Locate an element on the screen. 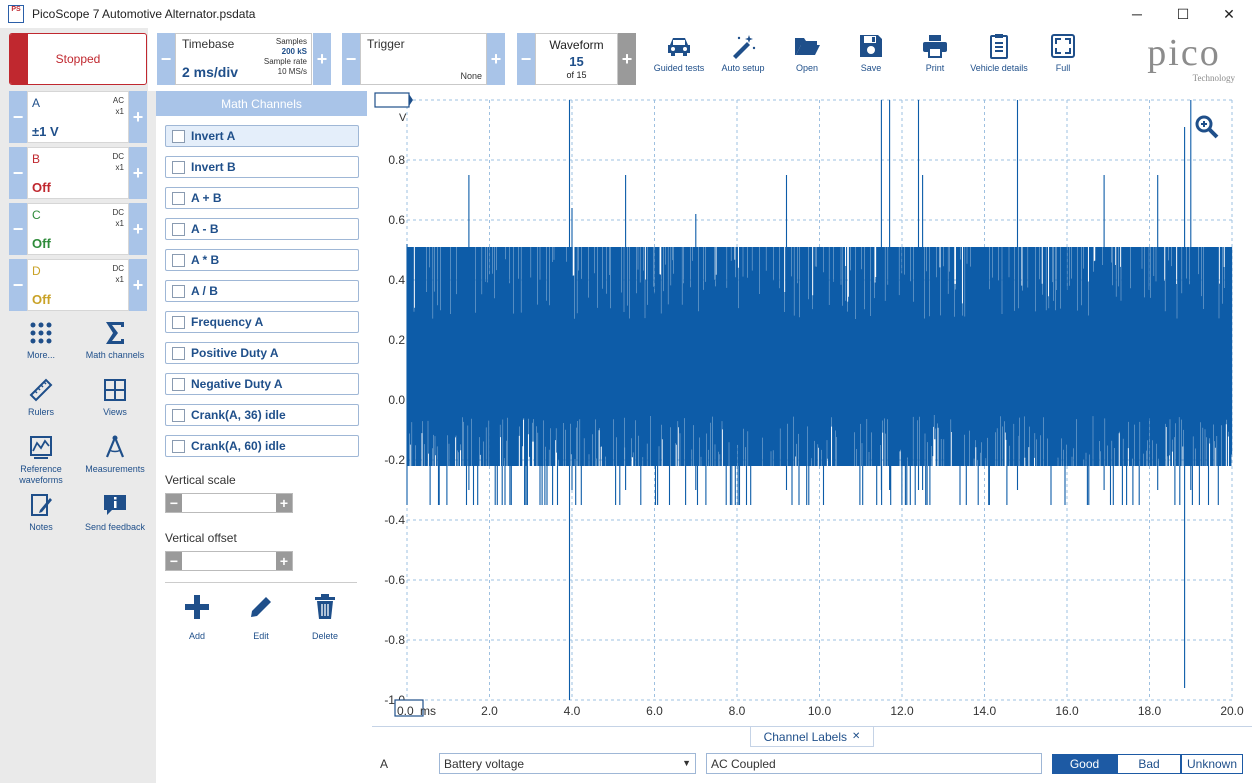 The width and height of the screenshot is (1252, 783). trigger-increase-button: + is located at coordinates (496, 59).